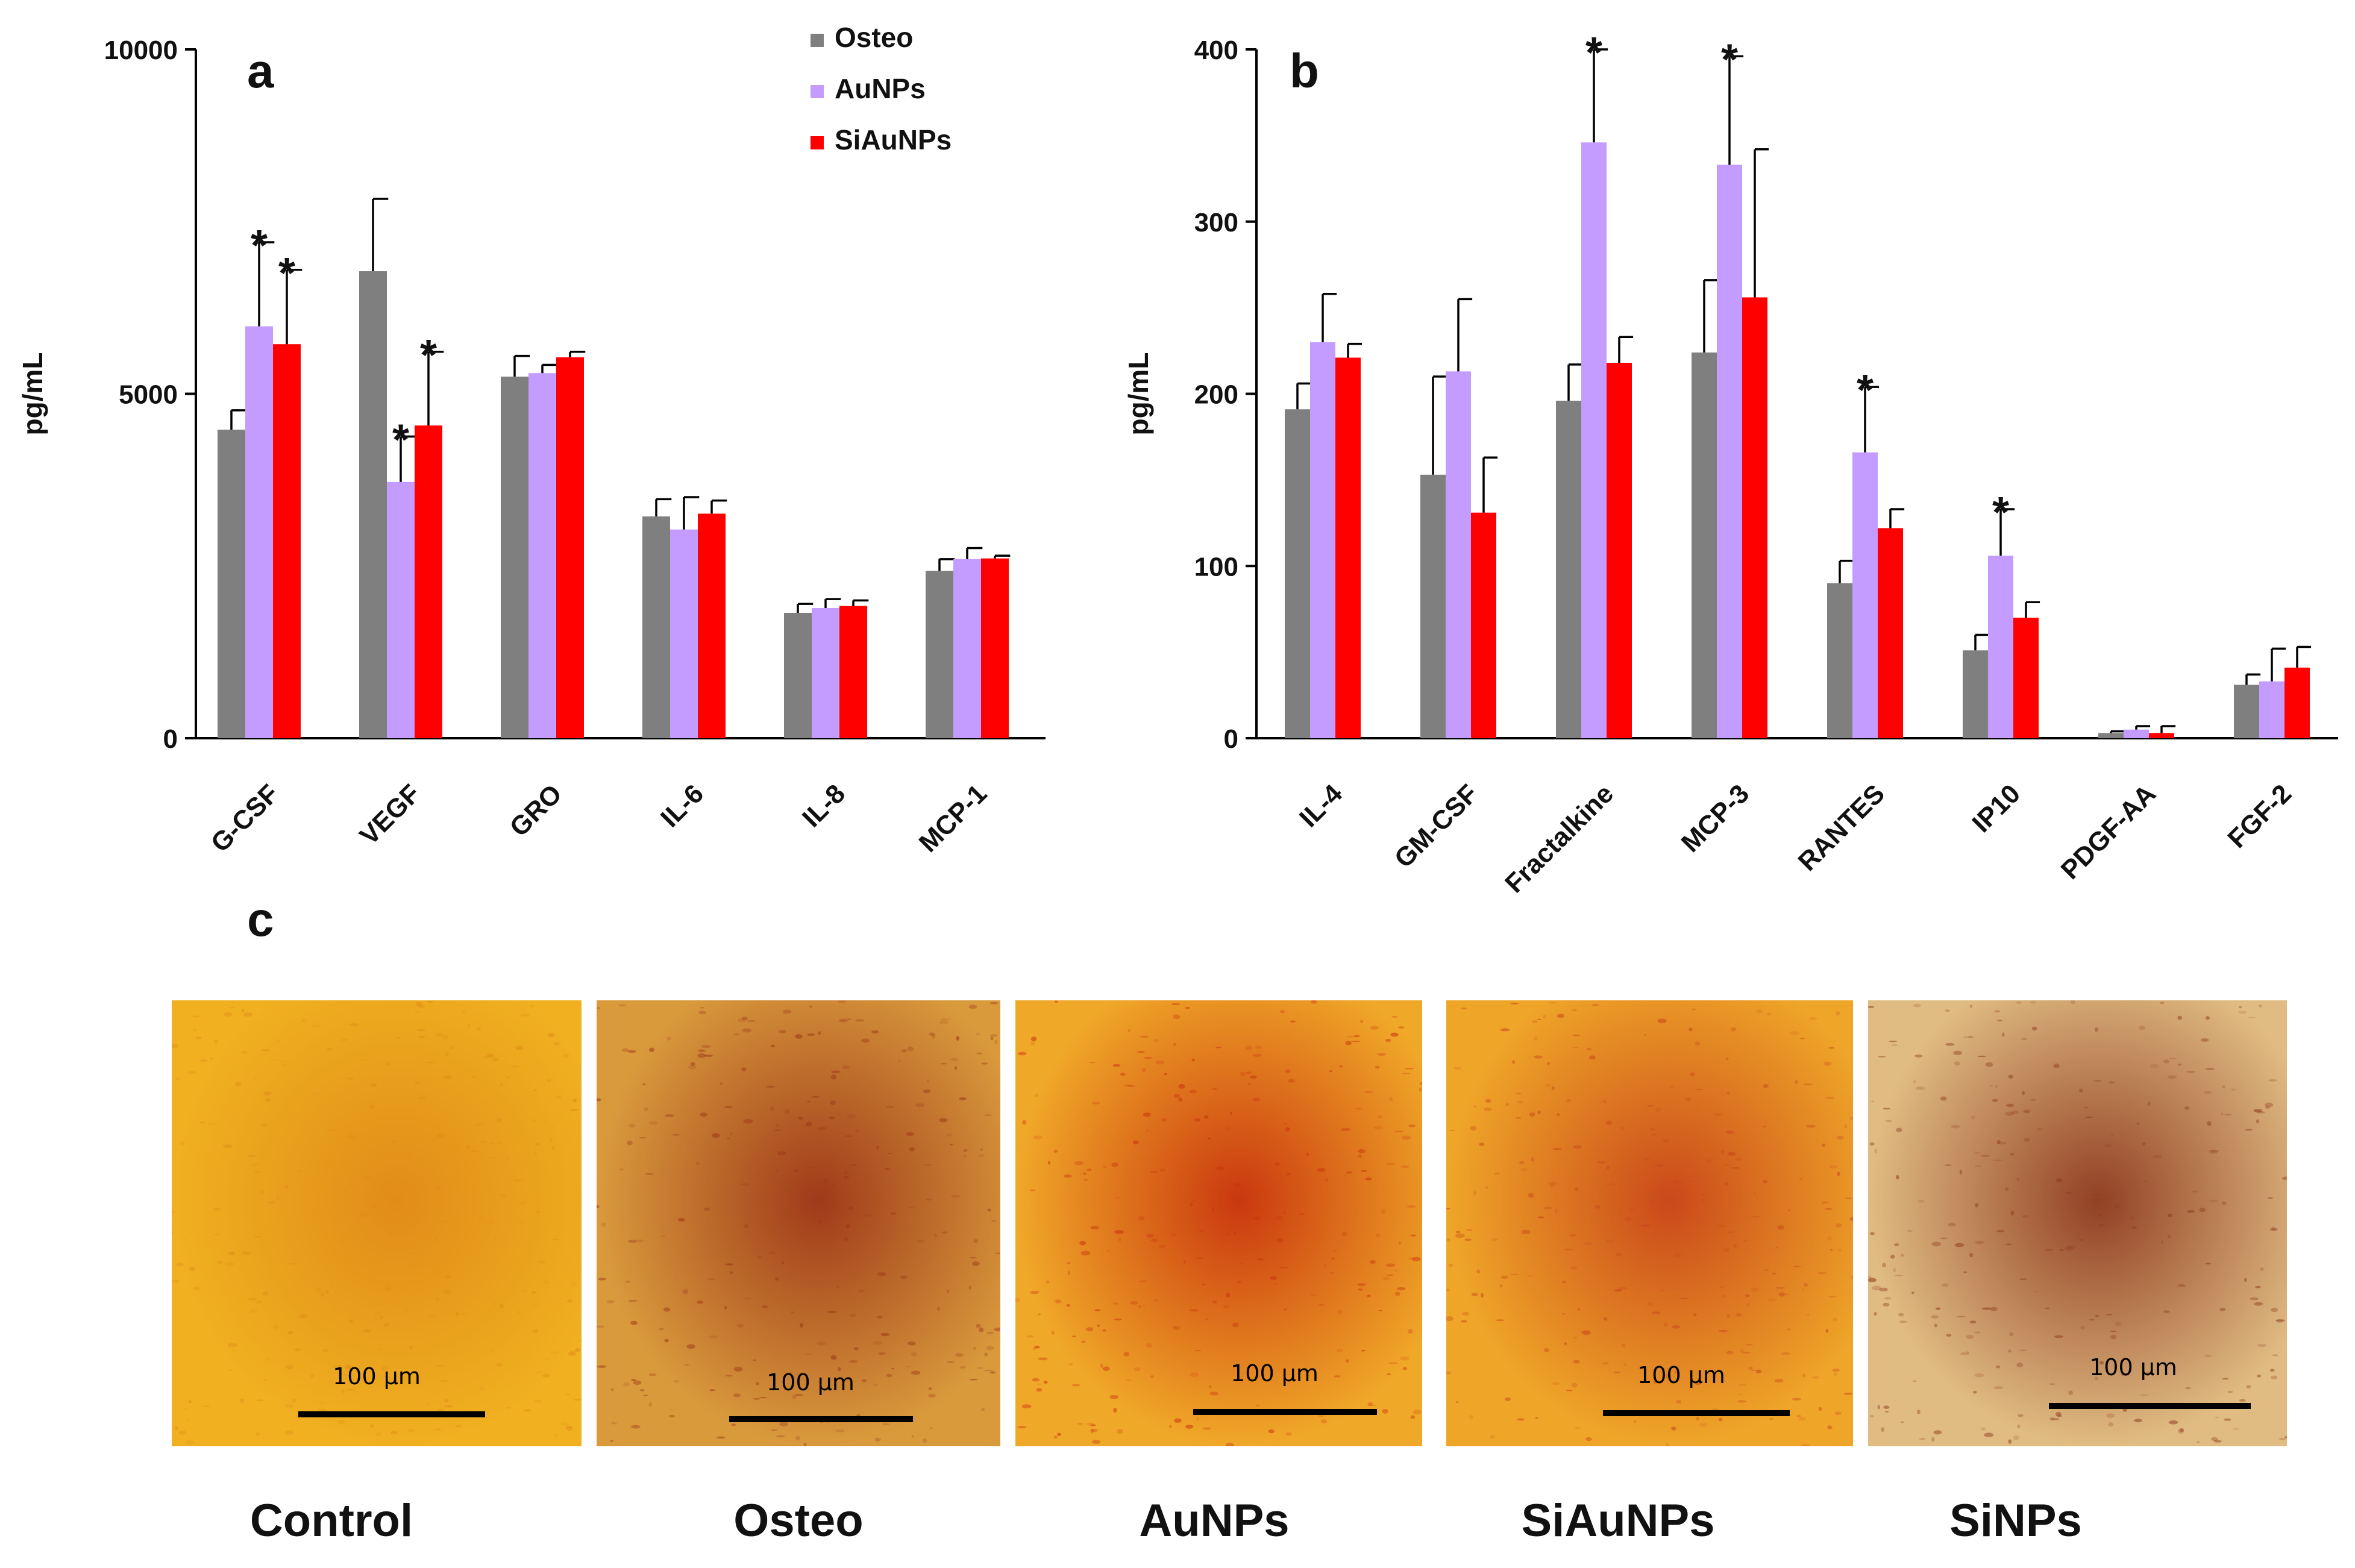 The width and height of the screenshot is (2355, 1568). Describe the element at coordinates (2133, 1367) in the screenshot. I see `scale-bar-label: 100 µm` at that location.